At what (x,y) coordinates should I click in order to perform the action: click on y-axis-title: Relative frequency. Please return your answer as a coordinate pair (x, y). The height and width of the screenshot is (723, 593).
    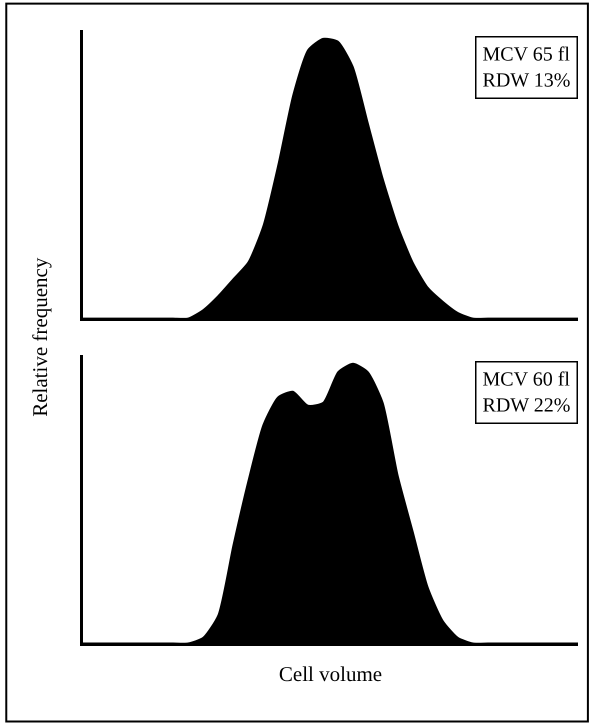
    Looking at the image, I should click on (40, 337).